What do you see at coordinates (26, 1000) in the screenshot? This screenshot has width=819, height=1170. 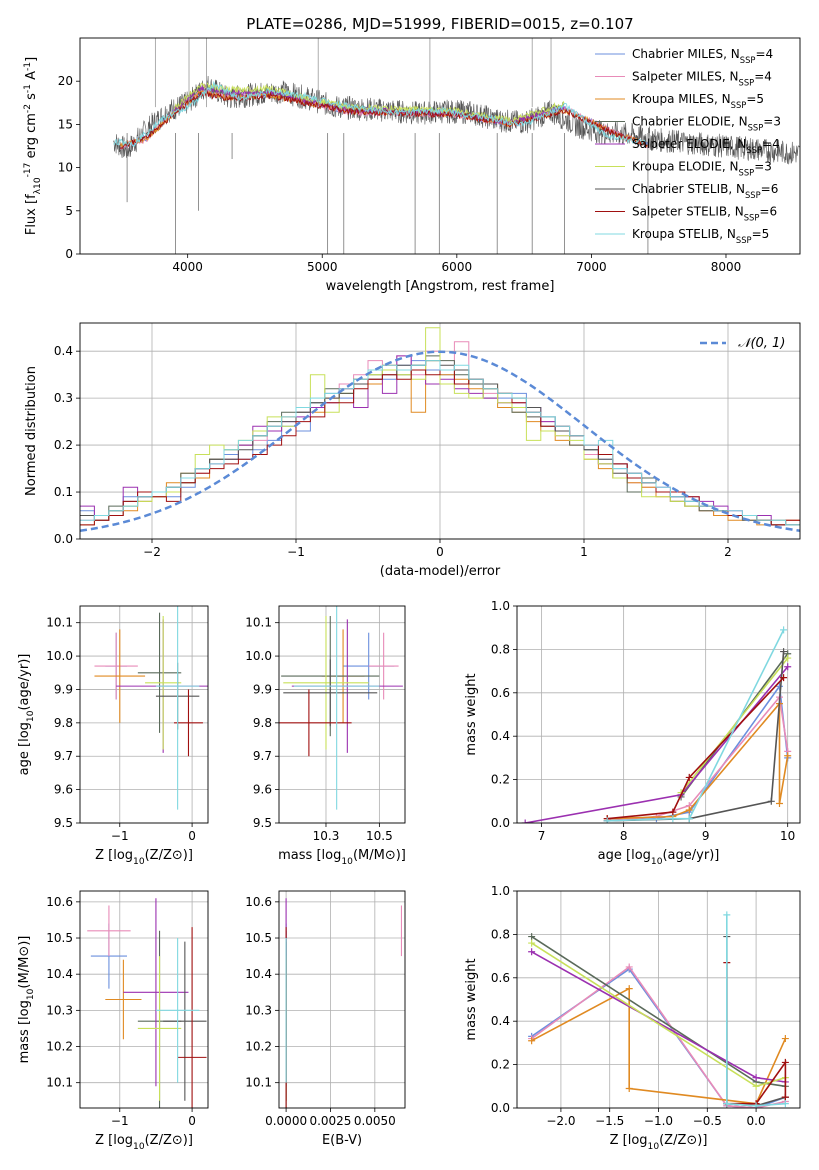 I see `y-axis-label: mass [log10(M/M⊙)]` at bounding box center [26, 1000].